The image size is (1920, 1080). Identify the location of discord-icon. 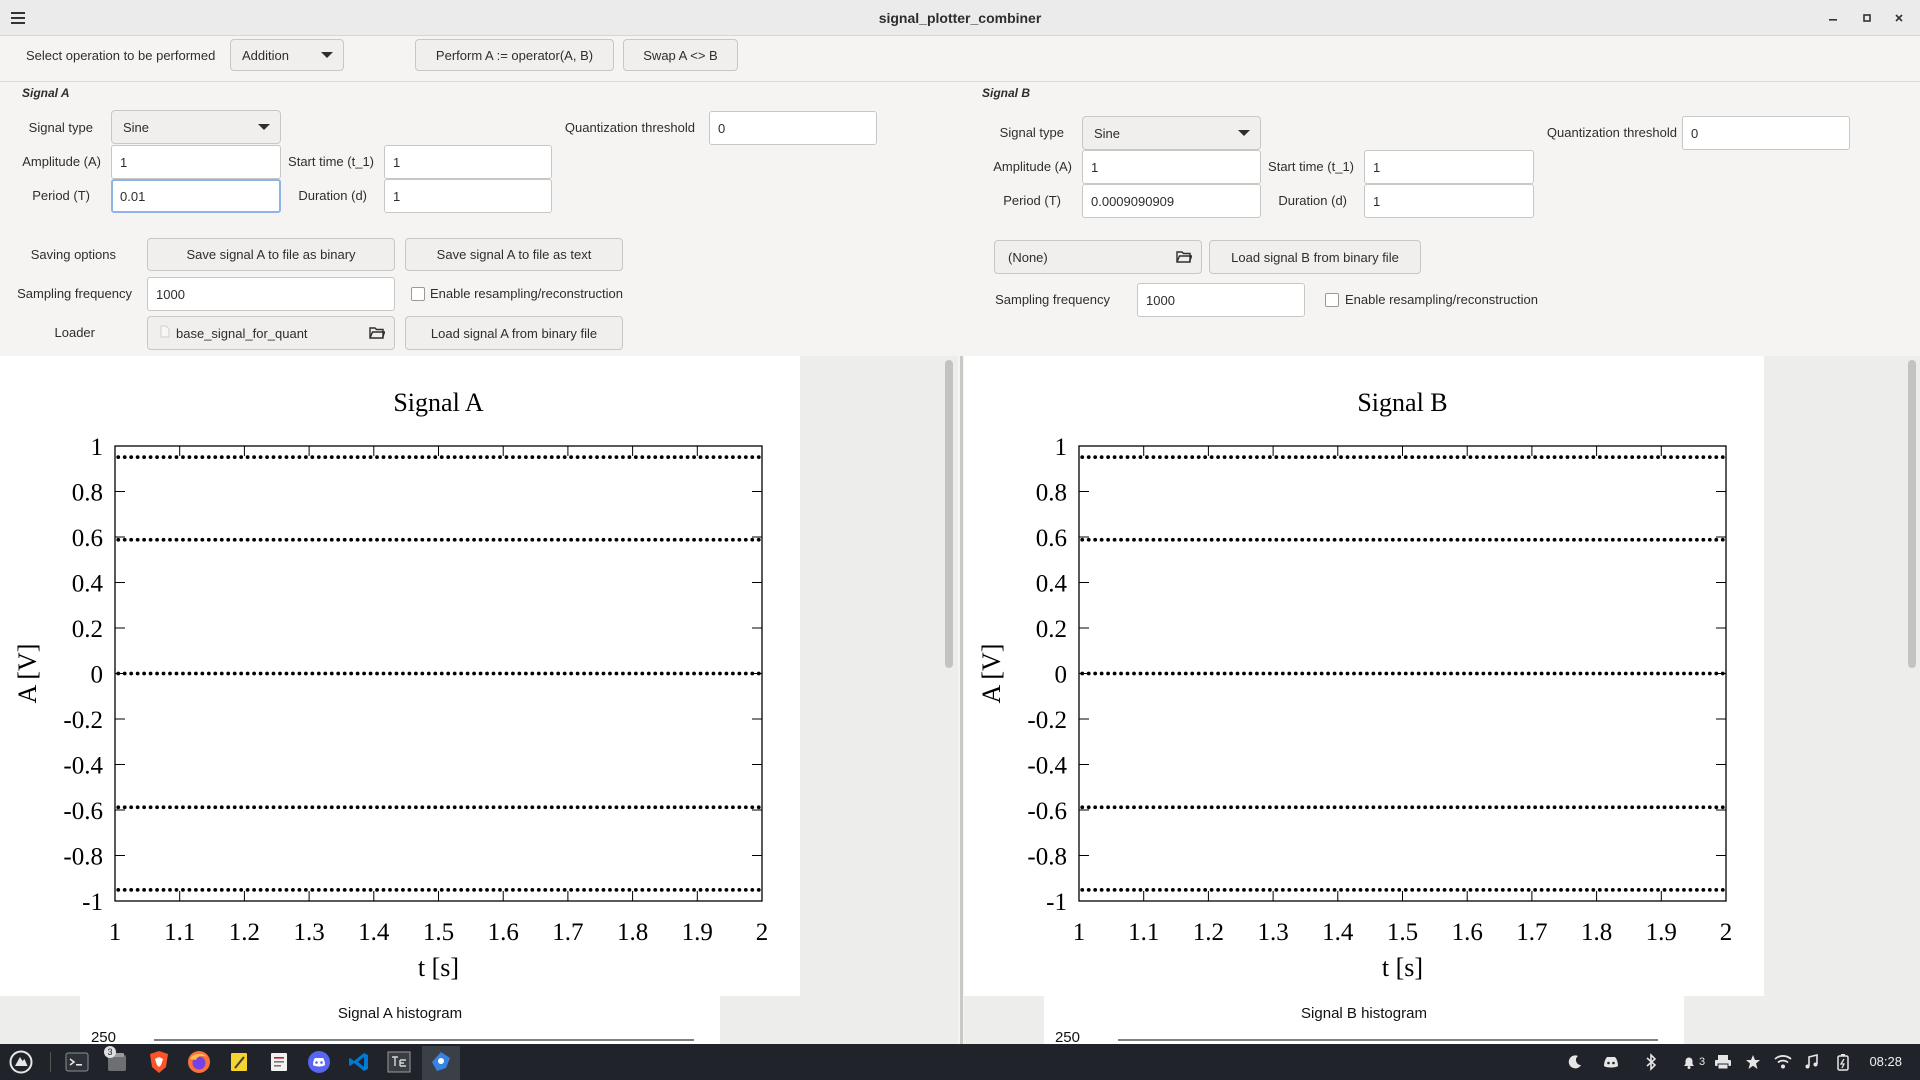
(319, 1062).